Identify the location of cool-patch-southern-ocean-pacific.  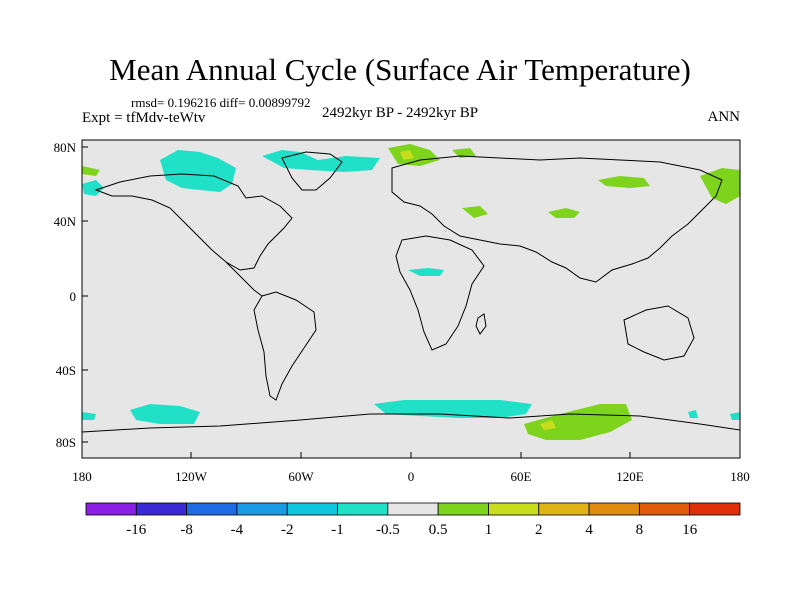
(165, 414).